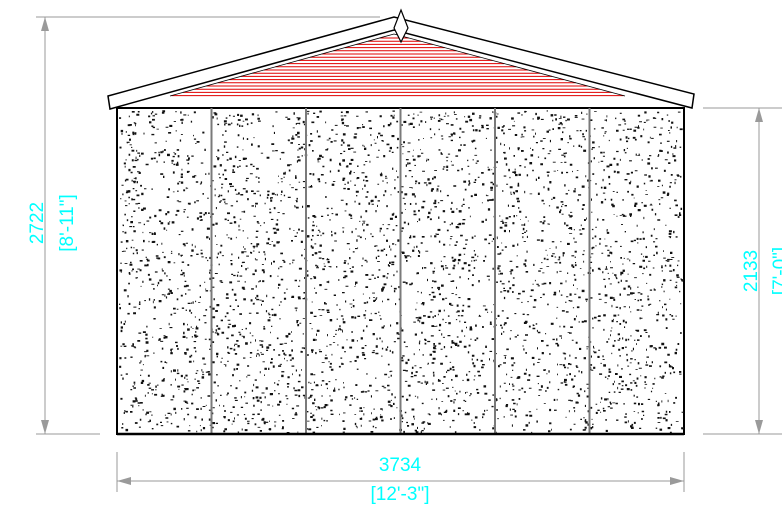 The width and height of the screenshot is (782, 507). What do you see at coordinates (400, 465) in the screenshot?
I see `width-value: 3734` at bounding box center [400, 465].